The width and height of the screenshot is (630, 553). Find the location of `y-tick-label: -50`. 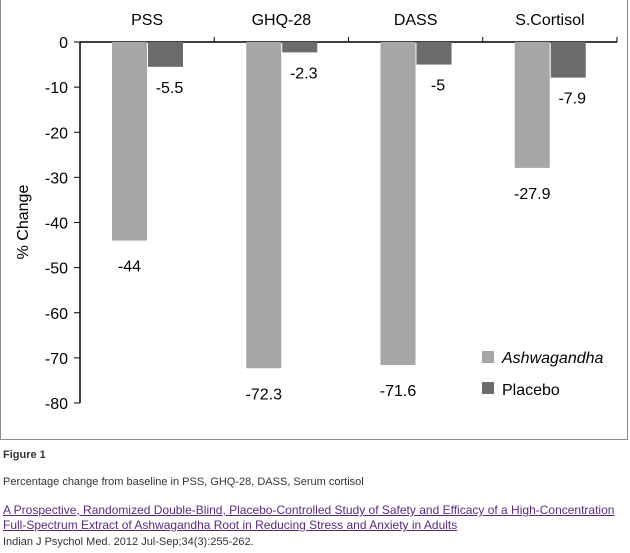

y-tick-label: -50 is located at coordinates (56, 269).